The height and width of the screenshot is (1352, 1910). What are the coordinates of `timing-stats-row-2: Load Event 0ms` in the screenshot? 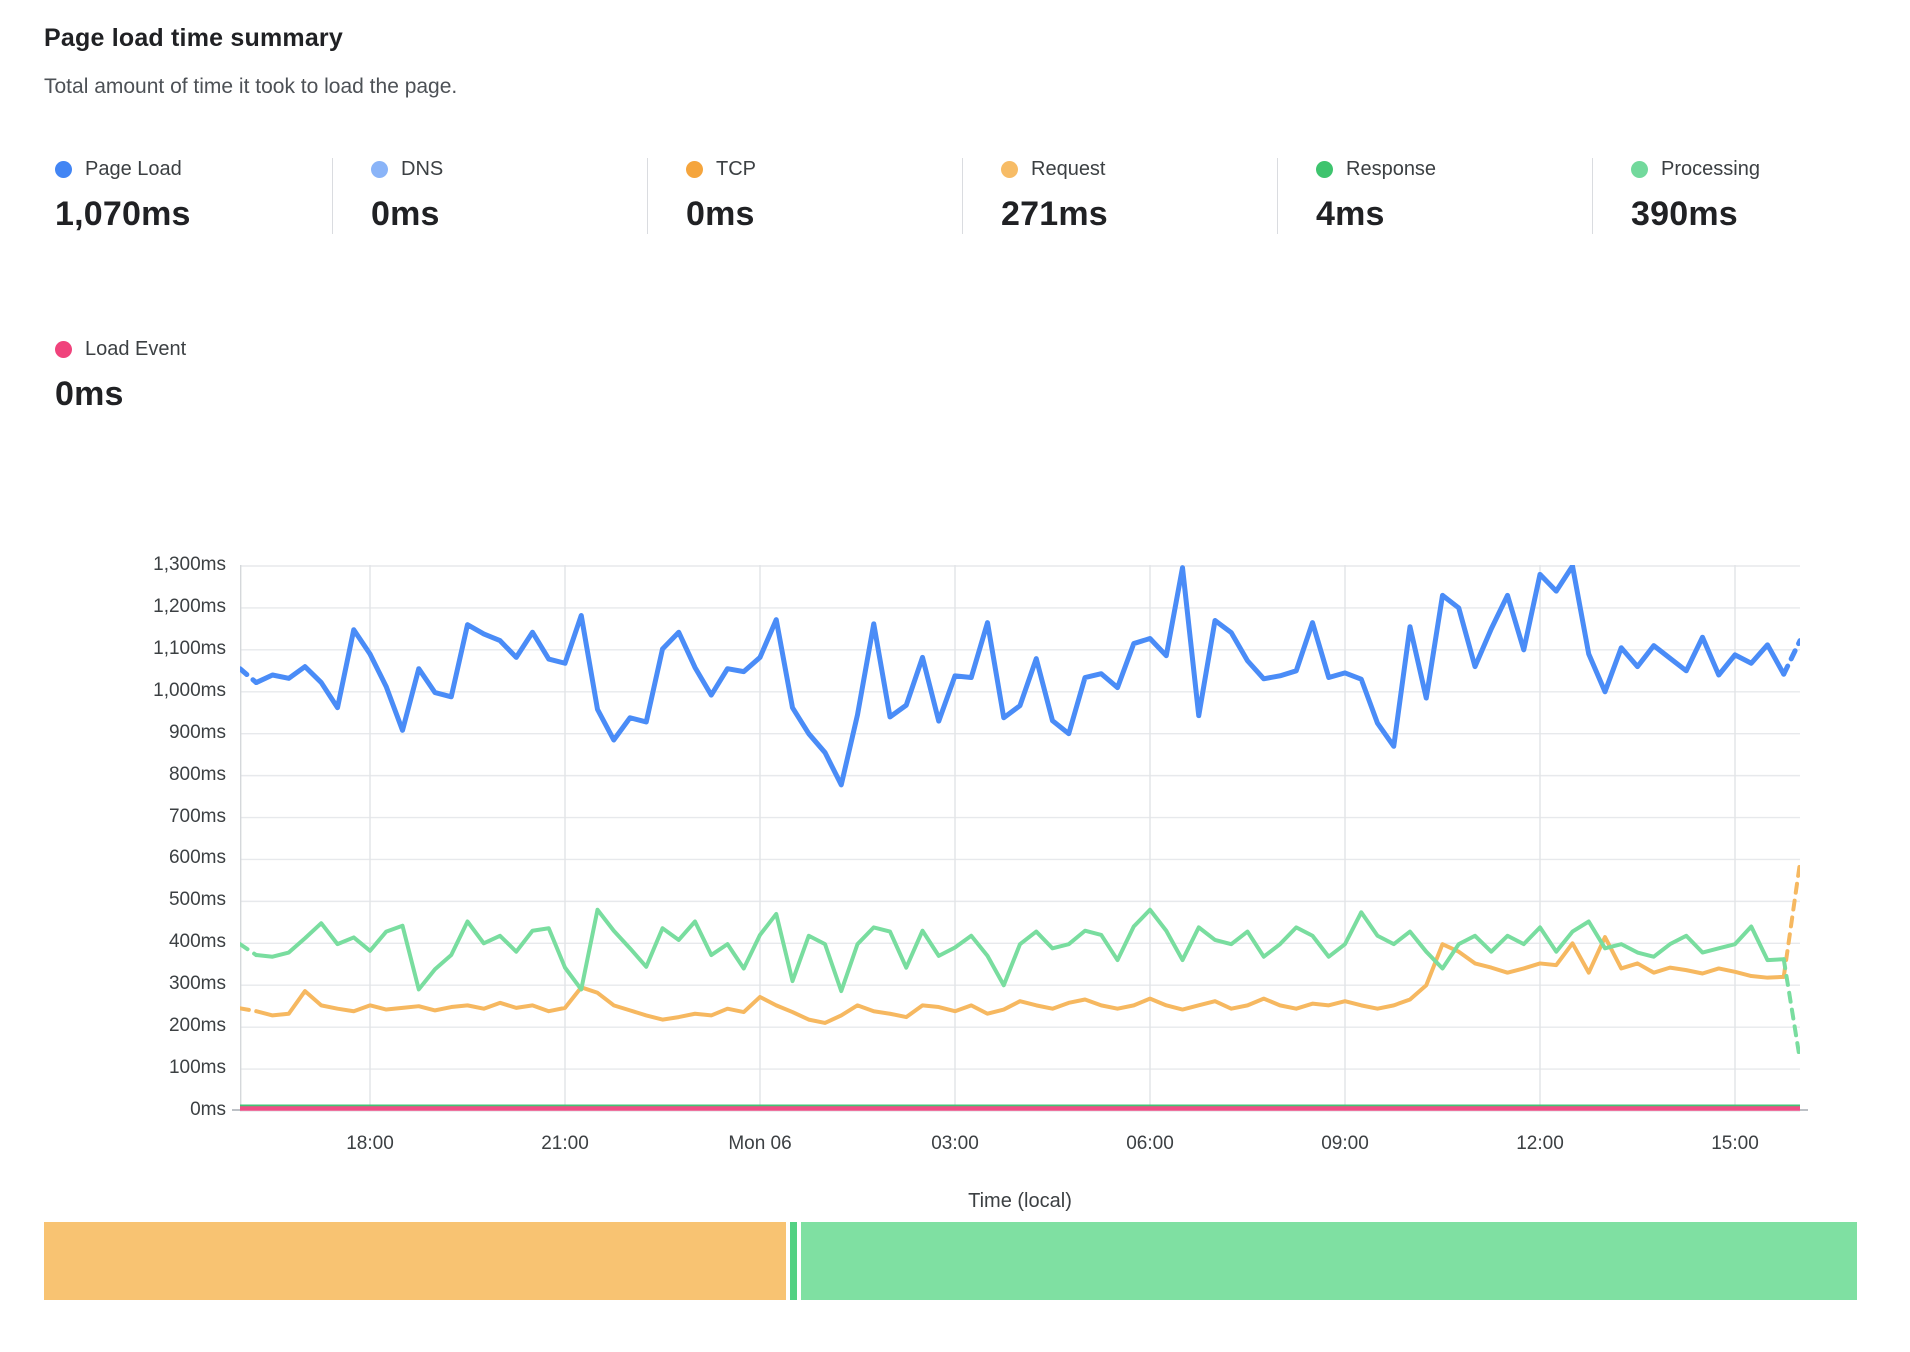 It's located at (115, 376).